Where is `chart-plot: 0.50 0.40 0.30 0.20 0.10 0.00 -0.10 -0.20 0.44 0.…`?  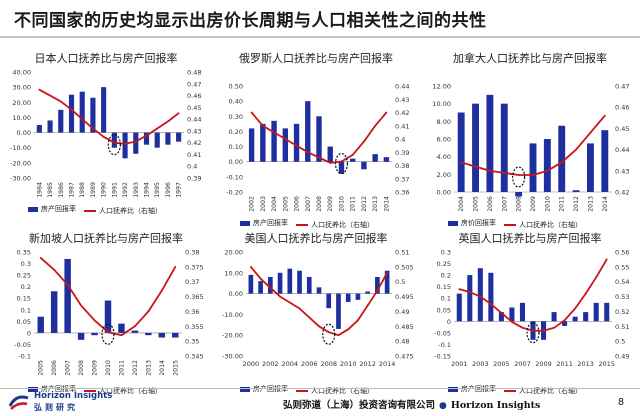 chart-plot: 0.50 0.40 0.30 0.20 0.10 0.00 -0.10 -0.20 0.44 0.… is located at coordinates (317, 147).